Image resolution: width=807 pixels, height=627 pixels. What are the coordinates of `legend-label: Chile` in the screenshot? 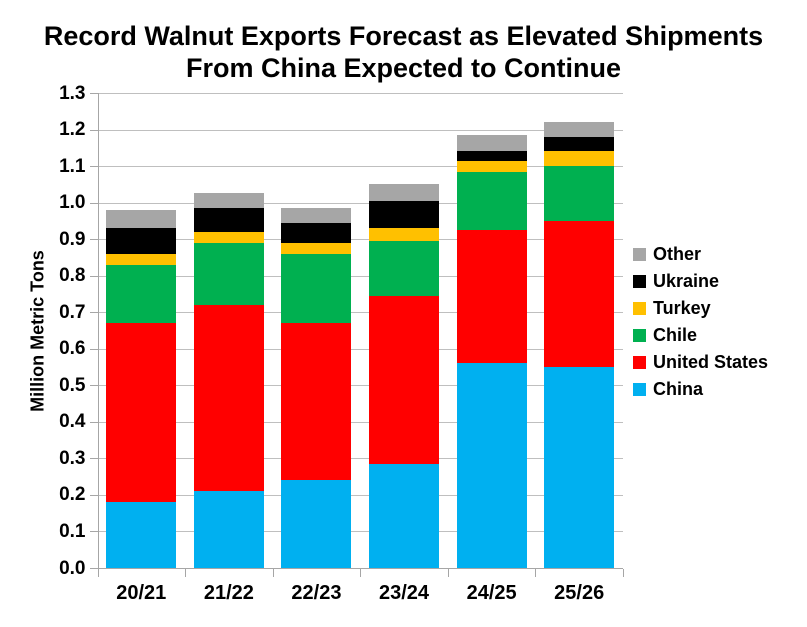 It's located at (675, 335).